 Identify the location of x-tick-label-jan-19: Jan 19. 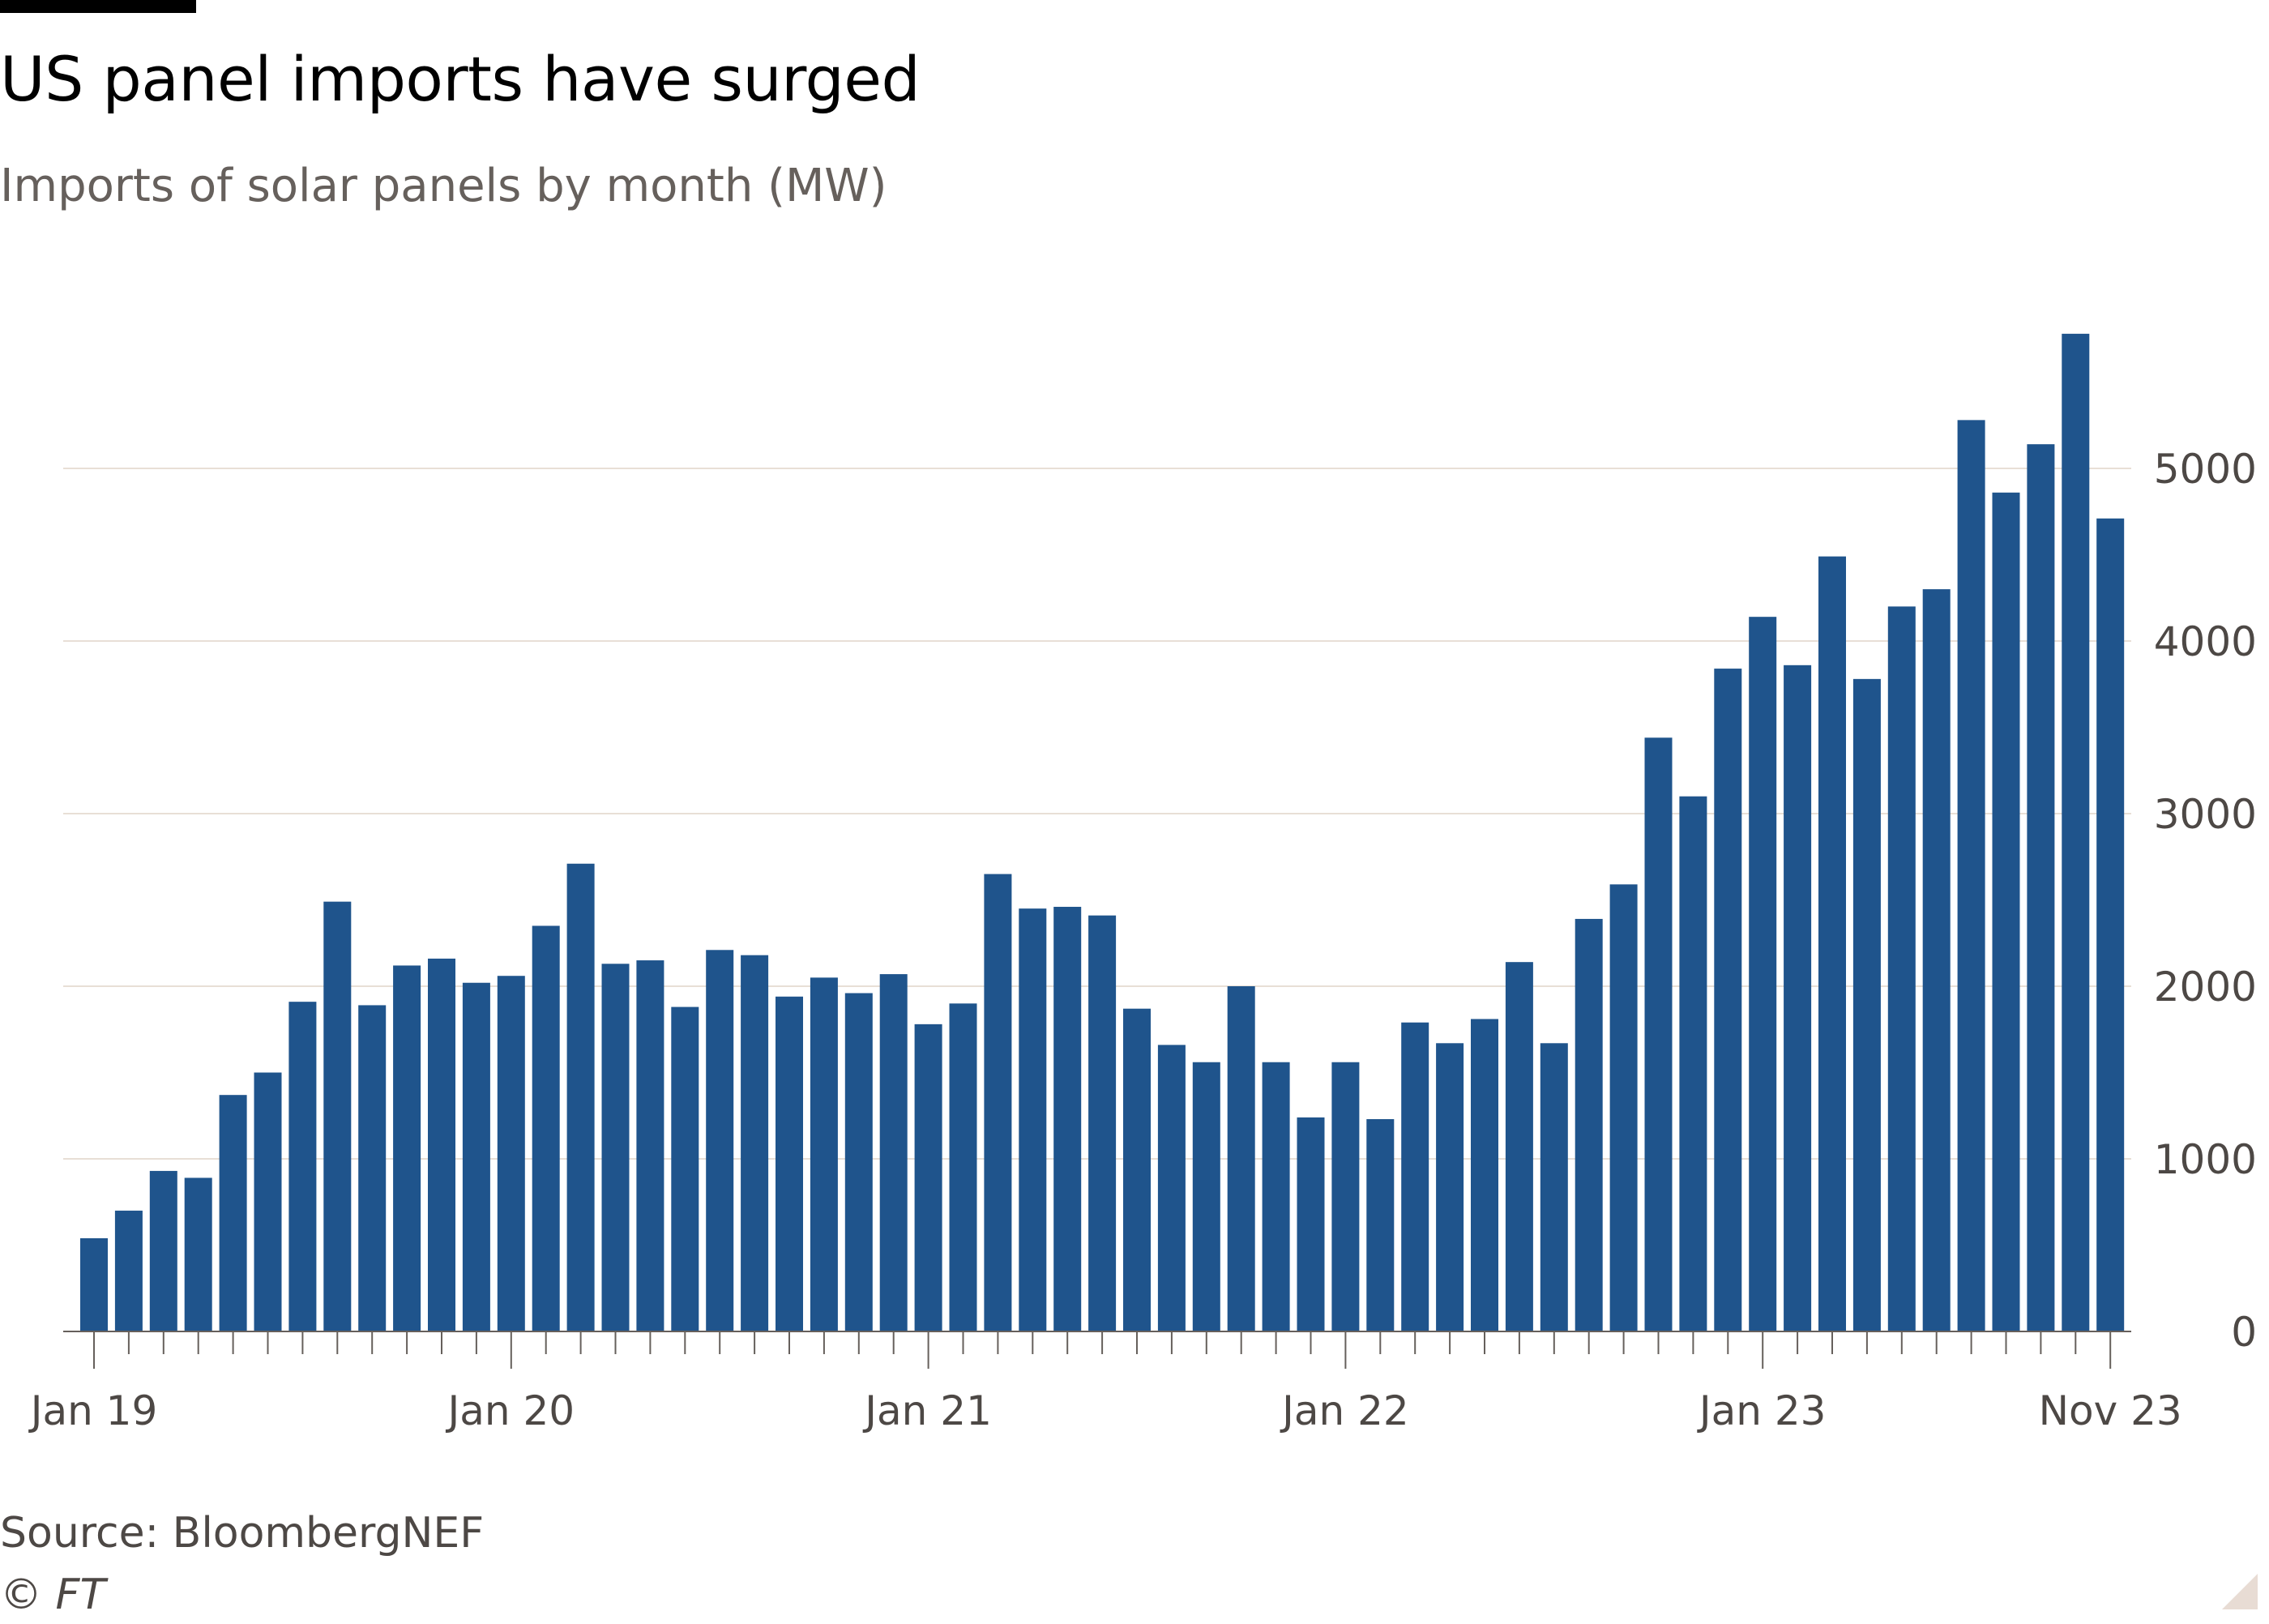
(93, 1411).